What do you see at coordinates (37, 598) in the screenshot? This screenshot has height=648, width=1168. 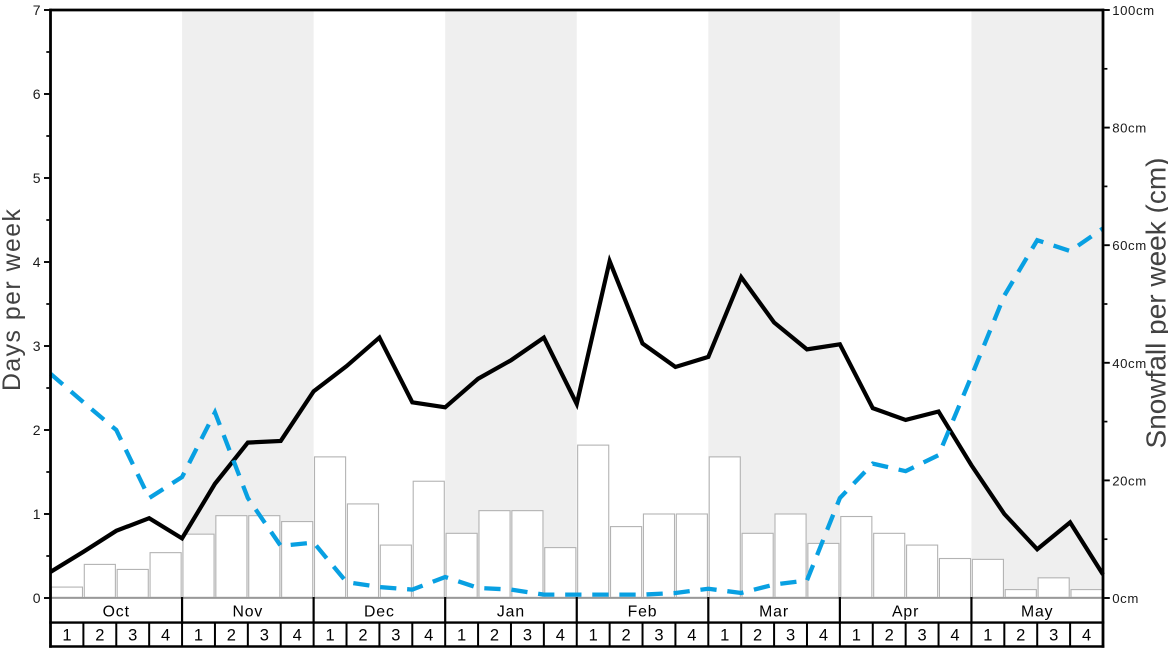 I see `svg-text: 0` at bounding box center [37, 598].